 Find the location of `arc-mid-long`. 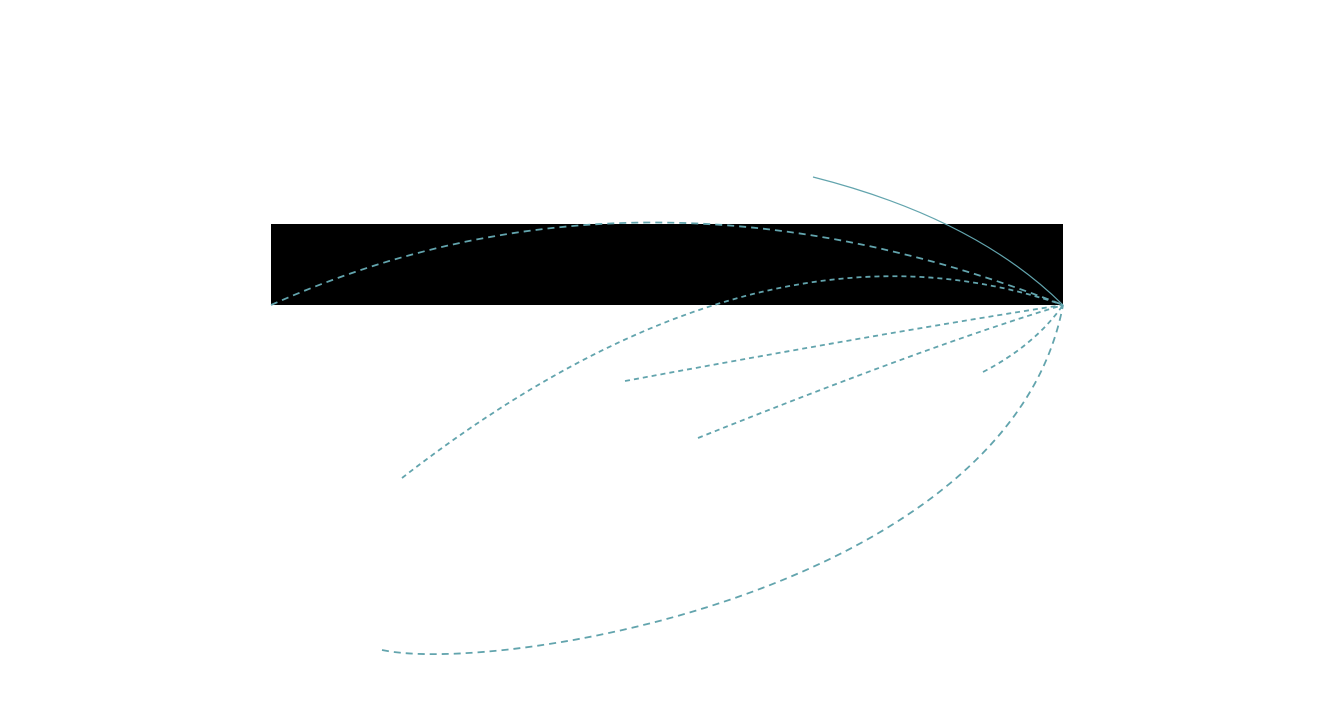

arc-mid-long is located at coordinates (732, 377).